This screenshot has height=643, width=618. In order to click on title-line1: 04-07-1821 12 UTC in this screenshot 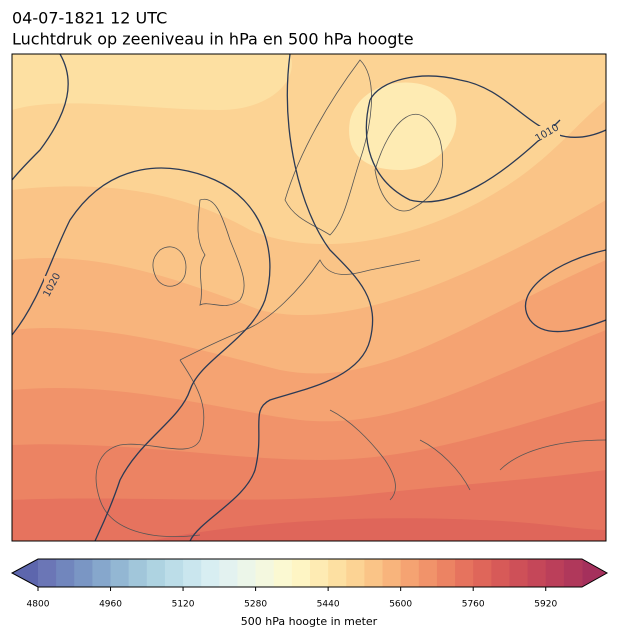, I will do `click(89, 18)`.